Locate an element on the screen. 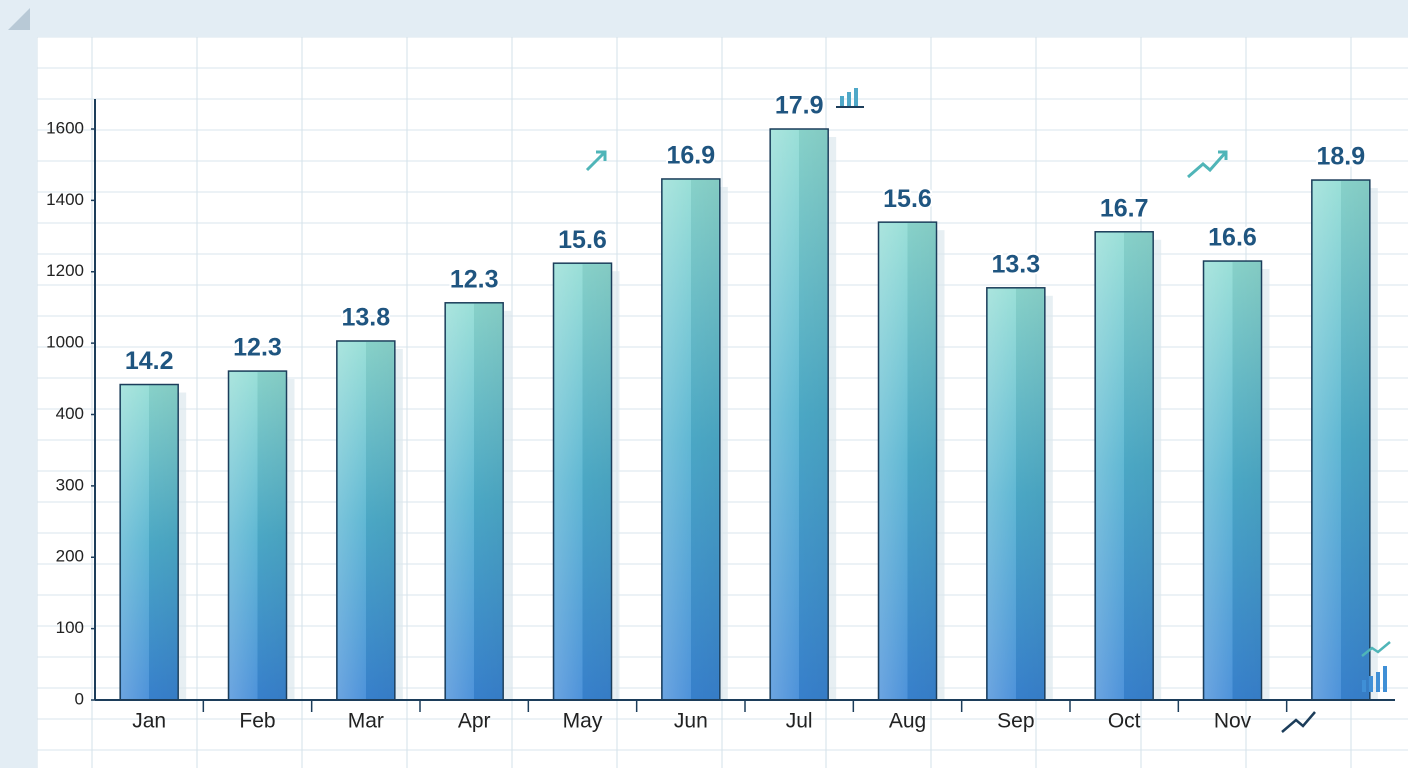  y-tick-label: 200 is located at coordinates (70, 556).